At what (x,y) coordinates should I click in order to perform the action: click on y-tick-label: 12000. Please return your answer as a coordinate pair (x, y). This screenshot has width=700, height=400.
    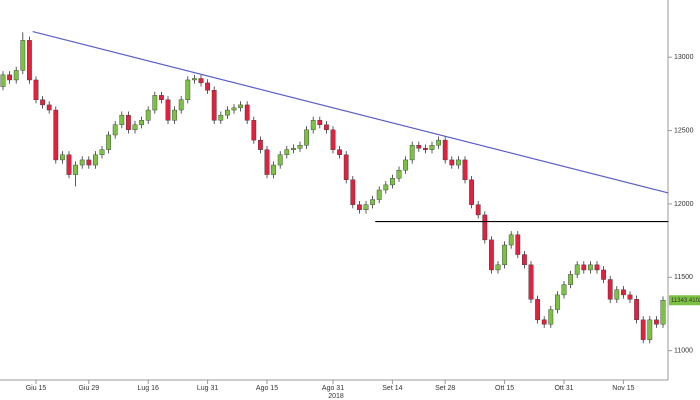
    Looking at the image, I should click on (684, 204).